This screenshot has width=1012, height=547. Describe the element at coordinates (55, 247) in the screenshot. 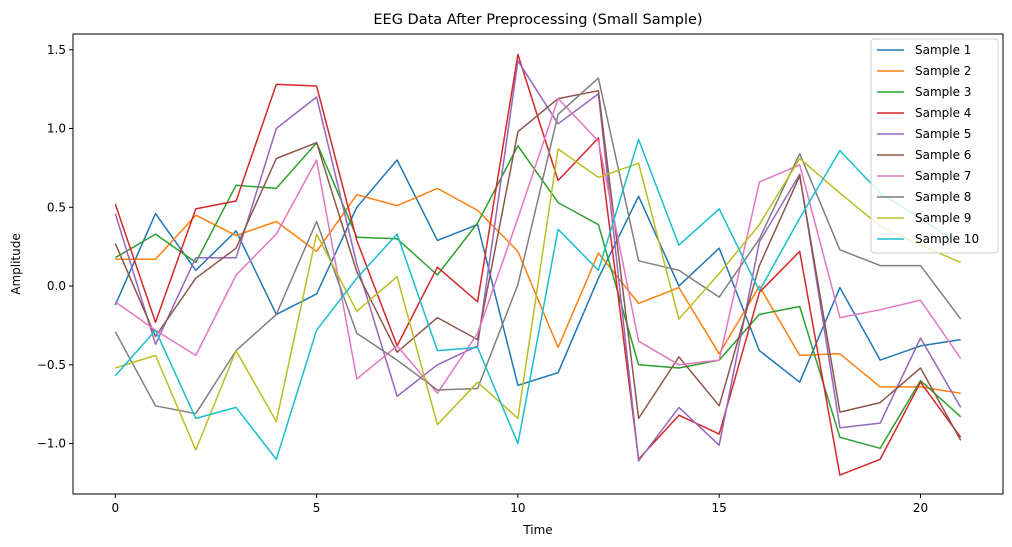

I see `y-axis: −1.0 −0.5 0.0 0.5 1.0 1.5` at that location.